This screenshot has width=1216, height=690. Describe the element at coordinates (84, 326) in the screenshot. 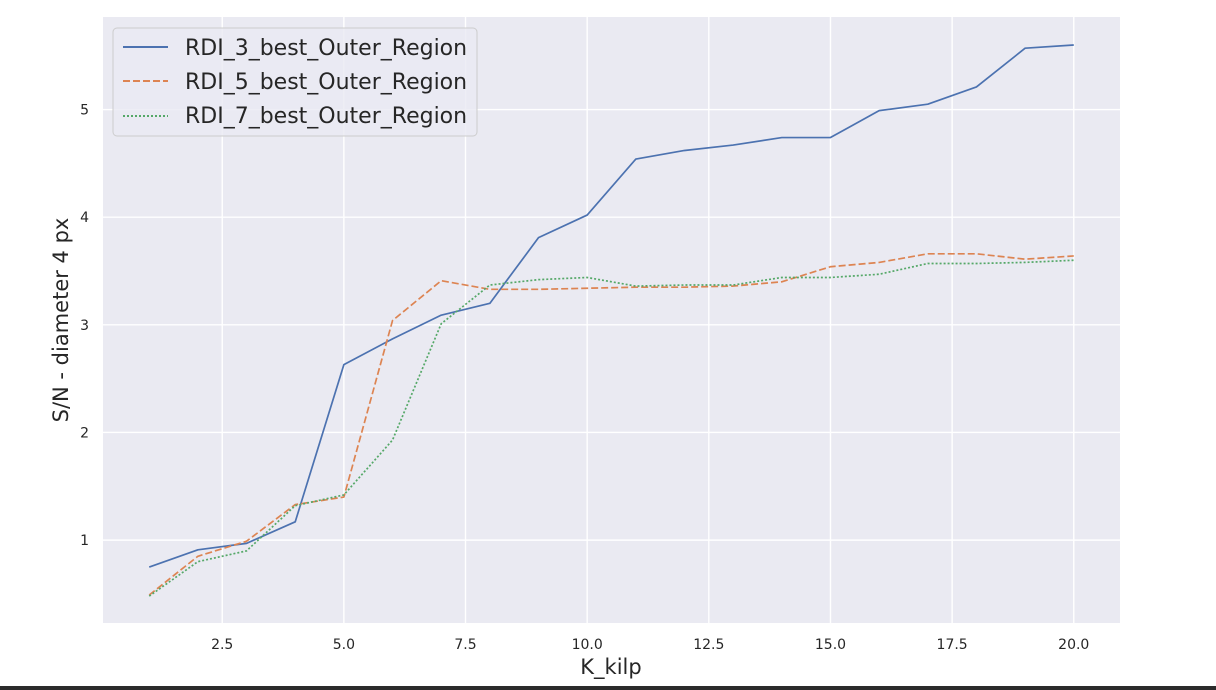

I see `y-tick-label: 3` at that location.